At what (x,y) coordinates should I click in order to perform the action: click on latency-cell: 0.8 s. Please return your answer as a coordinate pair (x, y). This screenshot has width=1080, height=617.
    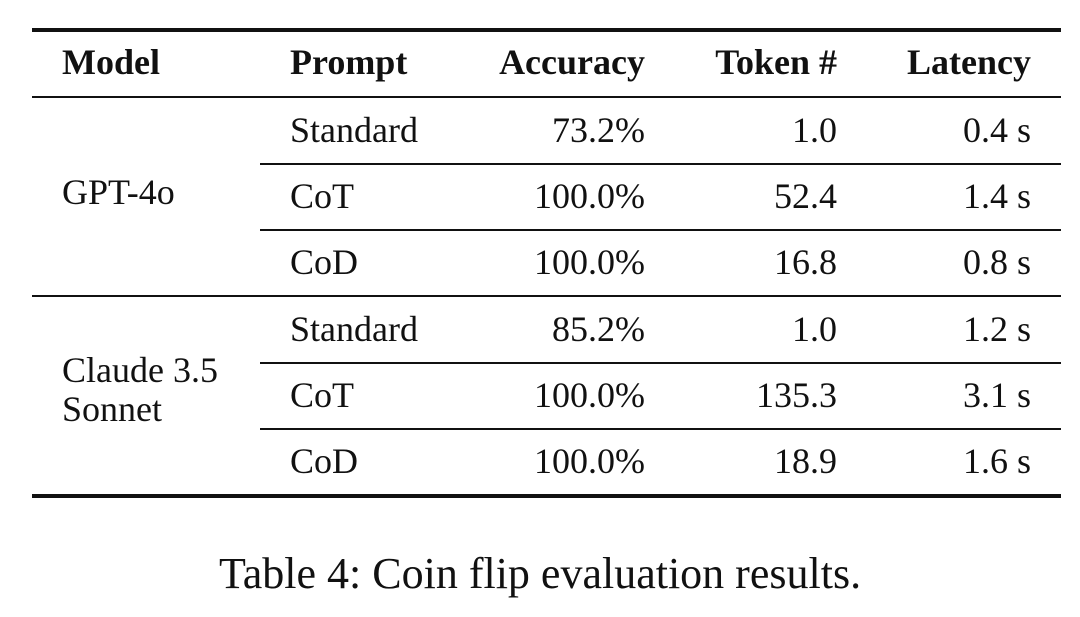
    Looking at the image, I should click on (996, 262).